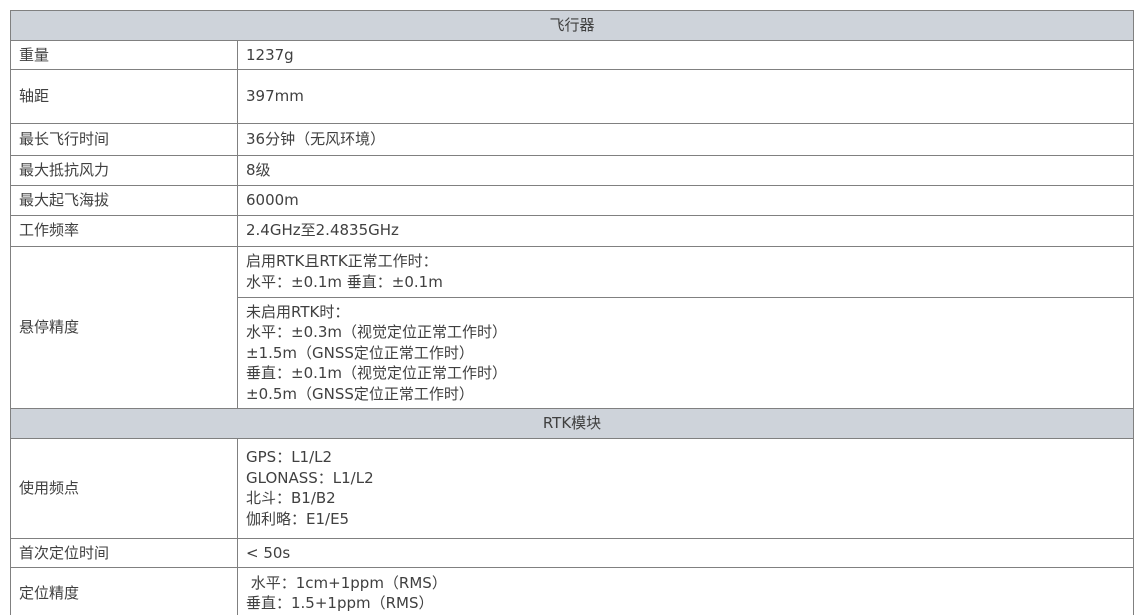 The image size is (1139, 615). What do you see at coordinates (124, 170) in the screenshot?
I see `spec-label: 最大抵抗风力` at bounding box center [124, 170].